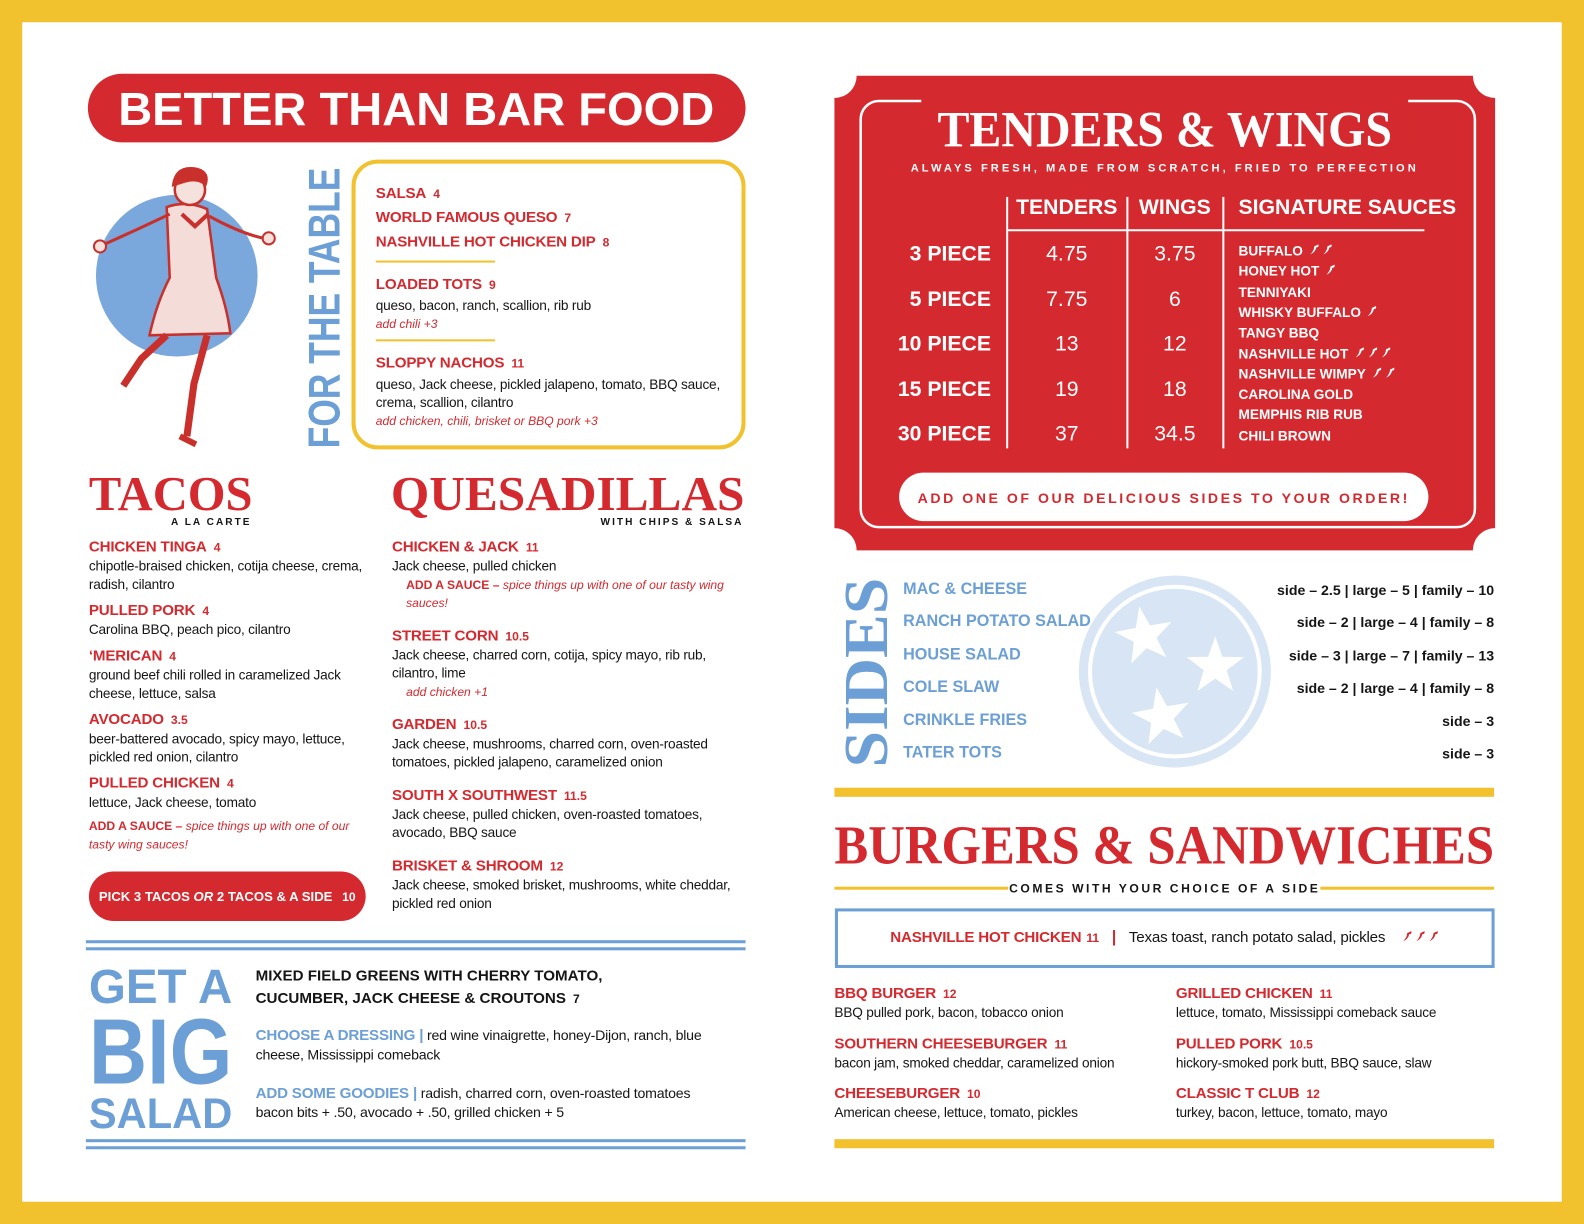  What do you see at coordinates (171, 494) in the screenshot?
I see `section-title: TACOS` at bounding box center [171, 494].